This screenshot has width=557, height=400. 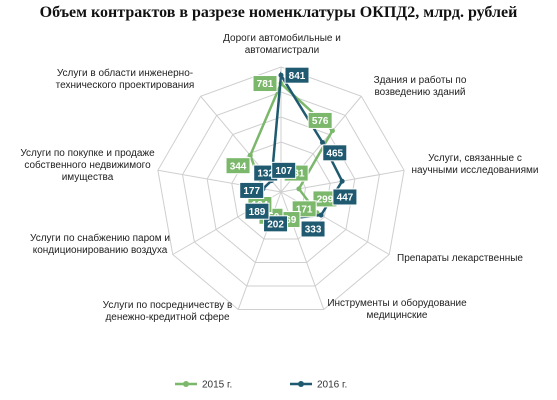 I want to click on value-label: 189, so click(x=257, y=212).